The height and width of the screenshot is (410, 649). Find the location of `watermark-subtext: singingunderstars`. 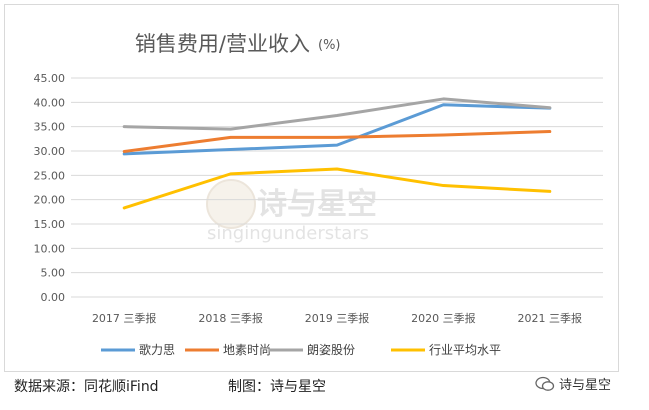

watermark-subtext: singingunderstars is located at coordinates (288, 233).